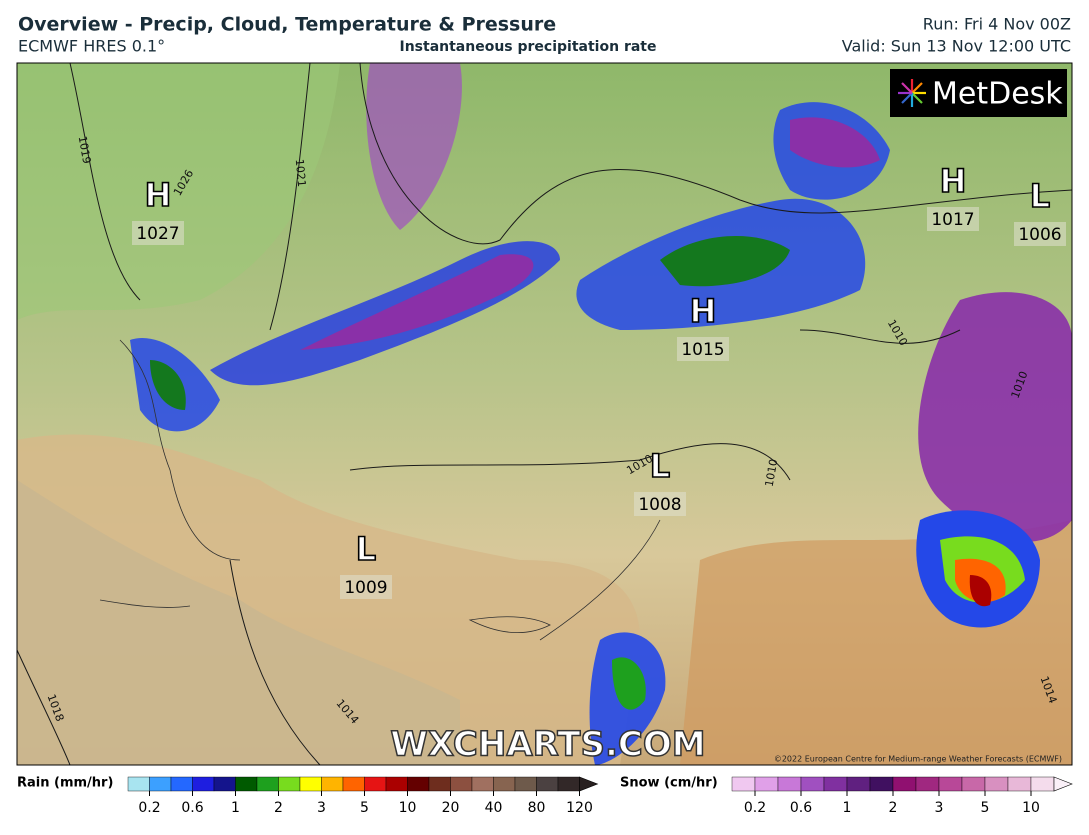  Describe the element at coordinates (528, 47) in the screenshot. I see `subtitle: Instantaneous precipitation rate` at that location.